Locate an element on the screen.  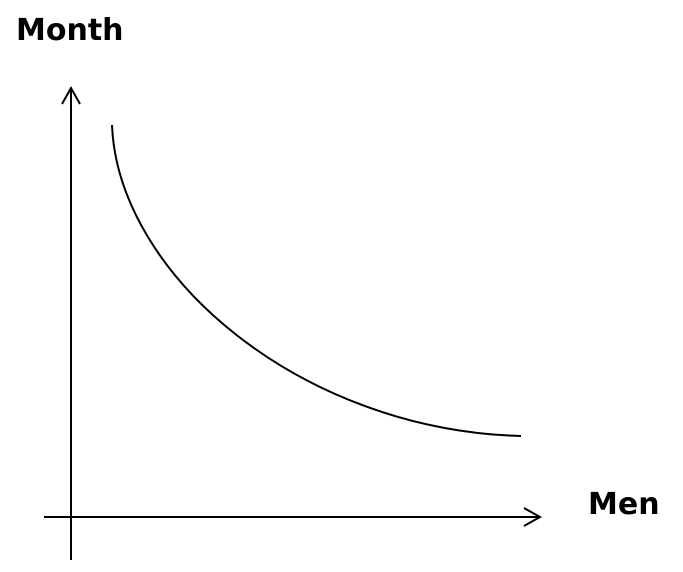
y-axis-arrowhead is located at coordinates (71, 95).